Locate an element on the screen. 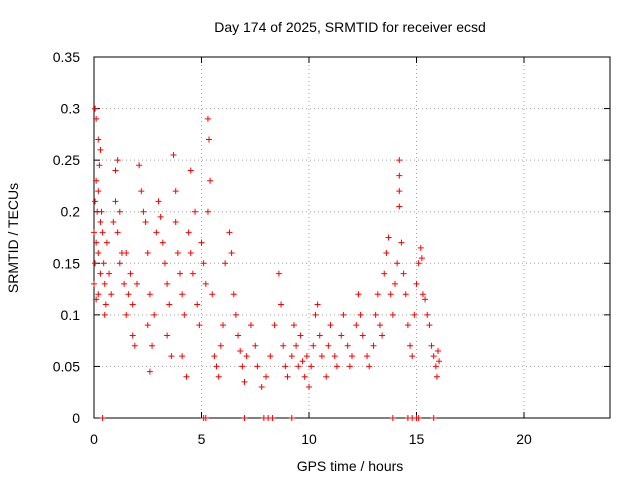 This screenshot has height=480, width=640. x-tick-label: 10 is located at coordinates (309, 439).